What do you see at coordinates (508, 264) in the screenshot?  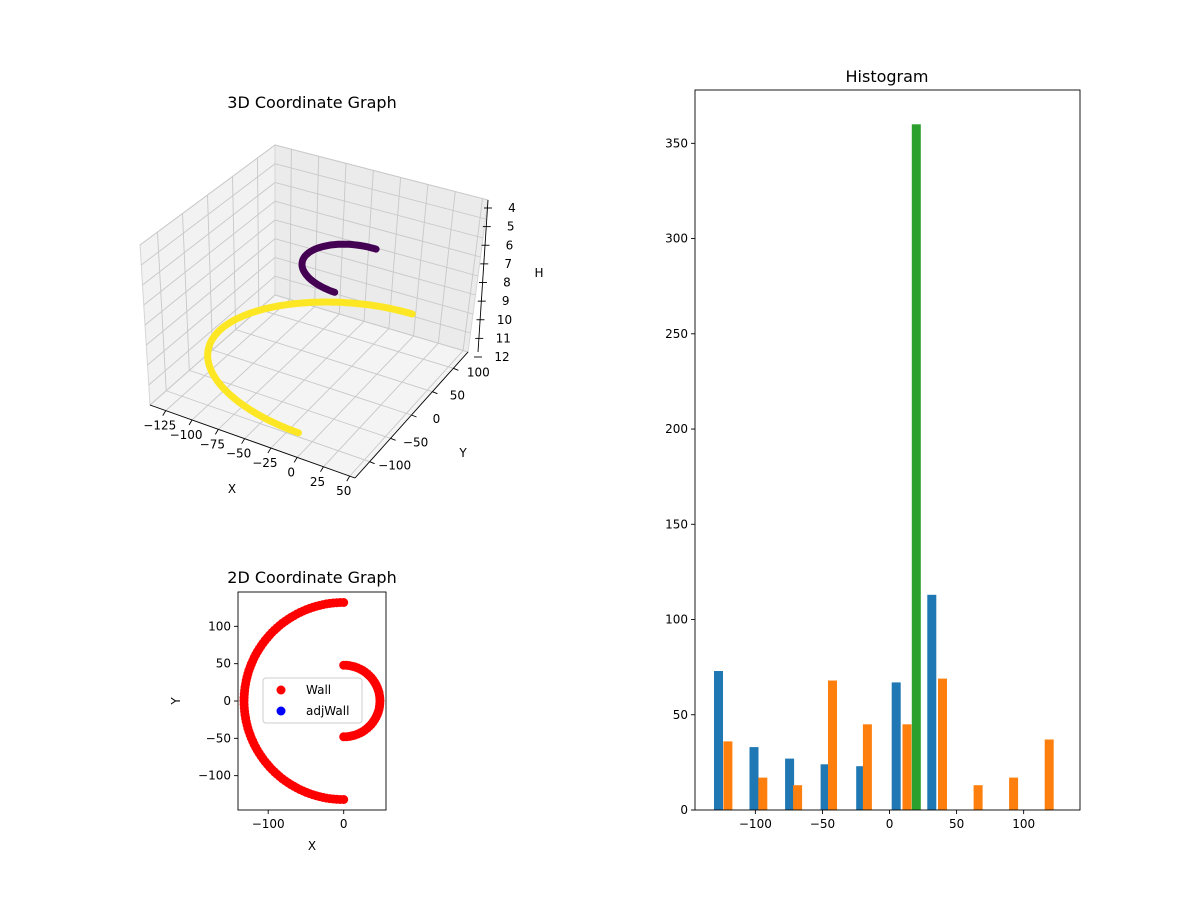 I see `z-tick-label-3d: 7` at bounding box center [508, 264].